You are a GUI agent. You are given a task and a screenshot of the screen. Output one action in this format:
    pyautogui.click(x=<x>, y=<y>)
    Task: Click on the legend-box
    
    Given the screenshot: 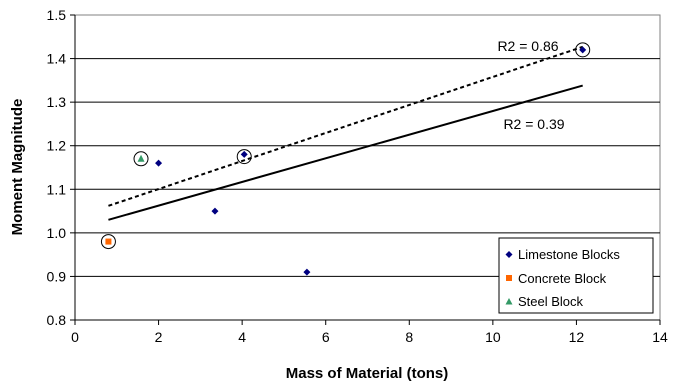 What is the action you would take?
    pyautogui.click(x=576, y=275)
    